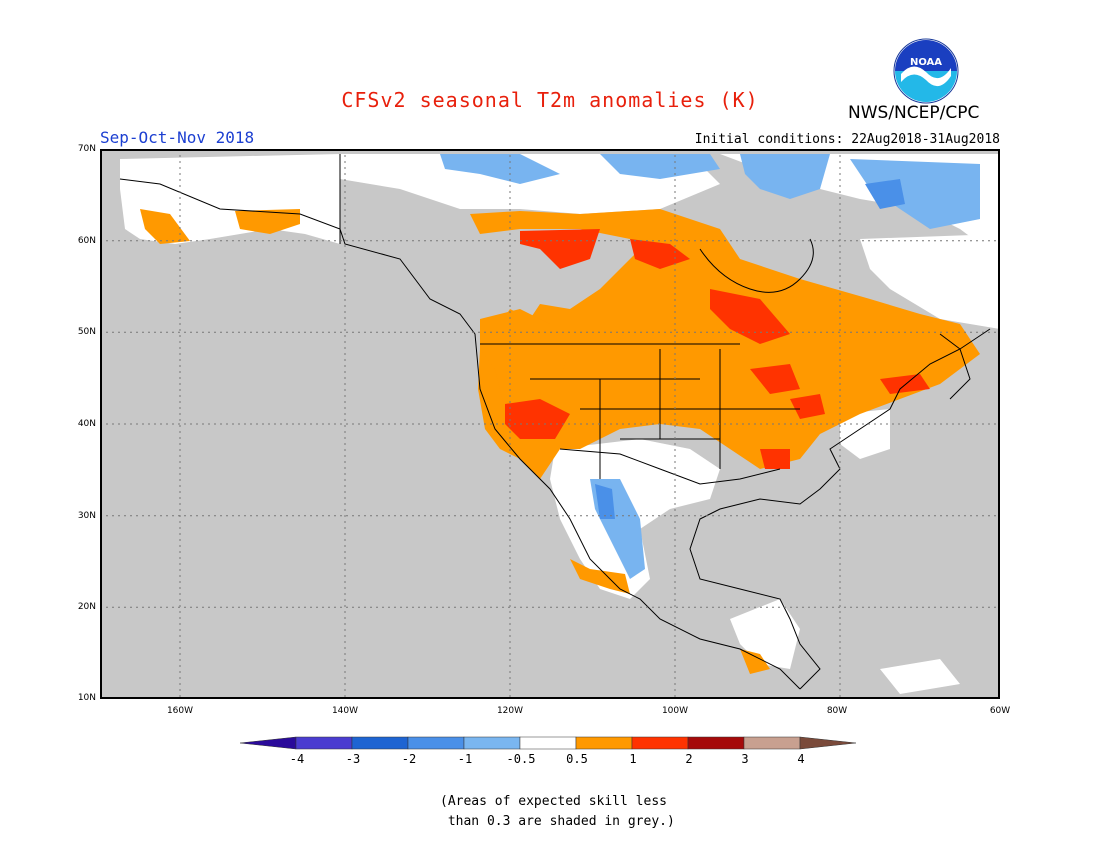 The width and height of the screenshot is (1100, 850). Describe the element at coordinates (1000, 711) in the screenshot. I see `lon-label: 60W` at that location.